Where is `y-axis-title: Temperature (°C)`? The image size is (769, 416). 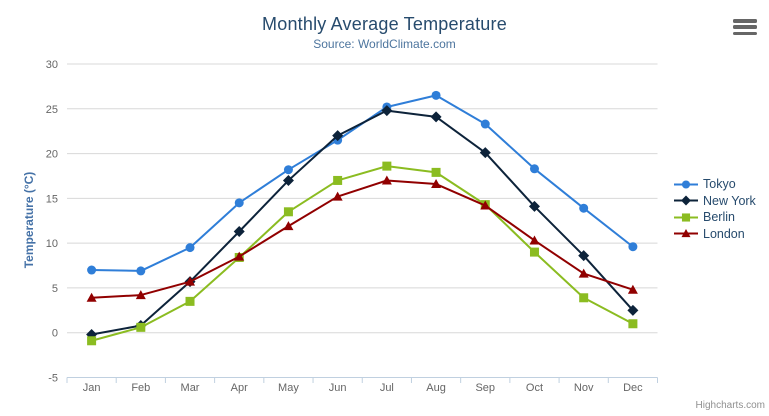 y-axis-title: Temperature (°C) is located at coordinates (29, 220).